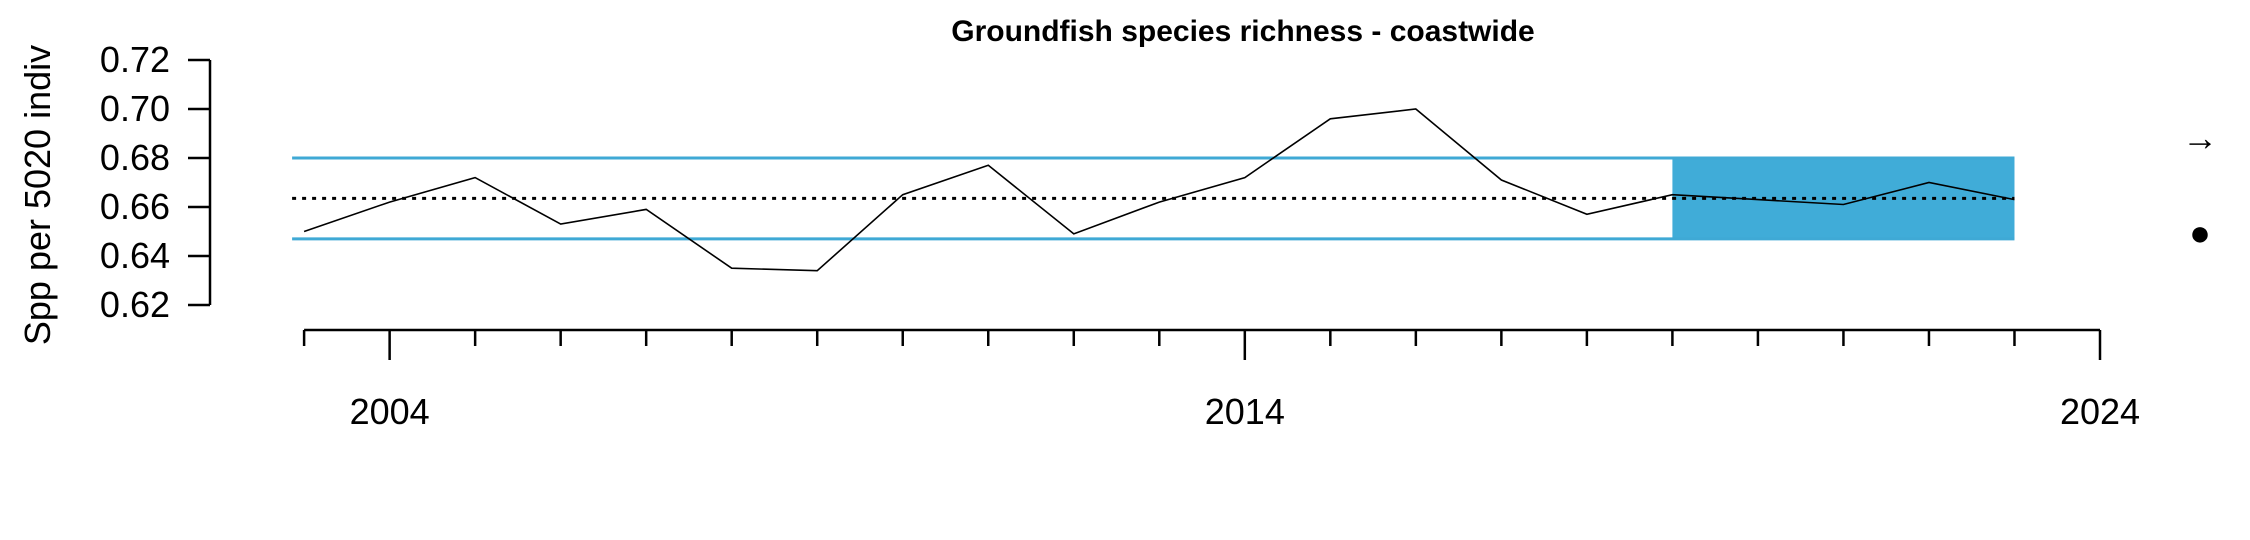 The height and width of the screenshot is (540, 2250). I want to click on y-tick-label: 0.70, so click(135, 108).